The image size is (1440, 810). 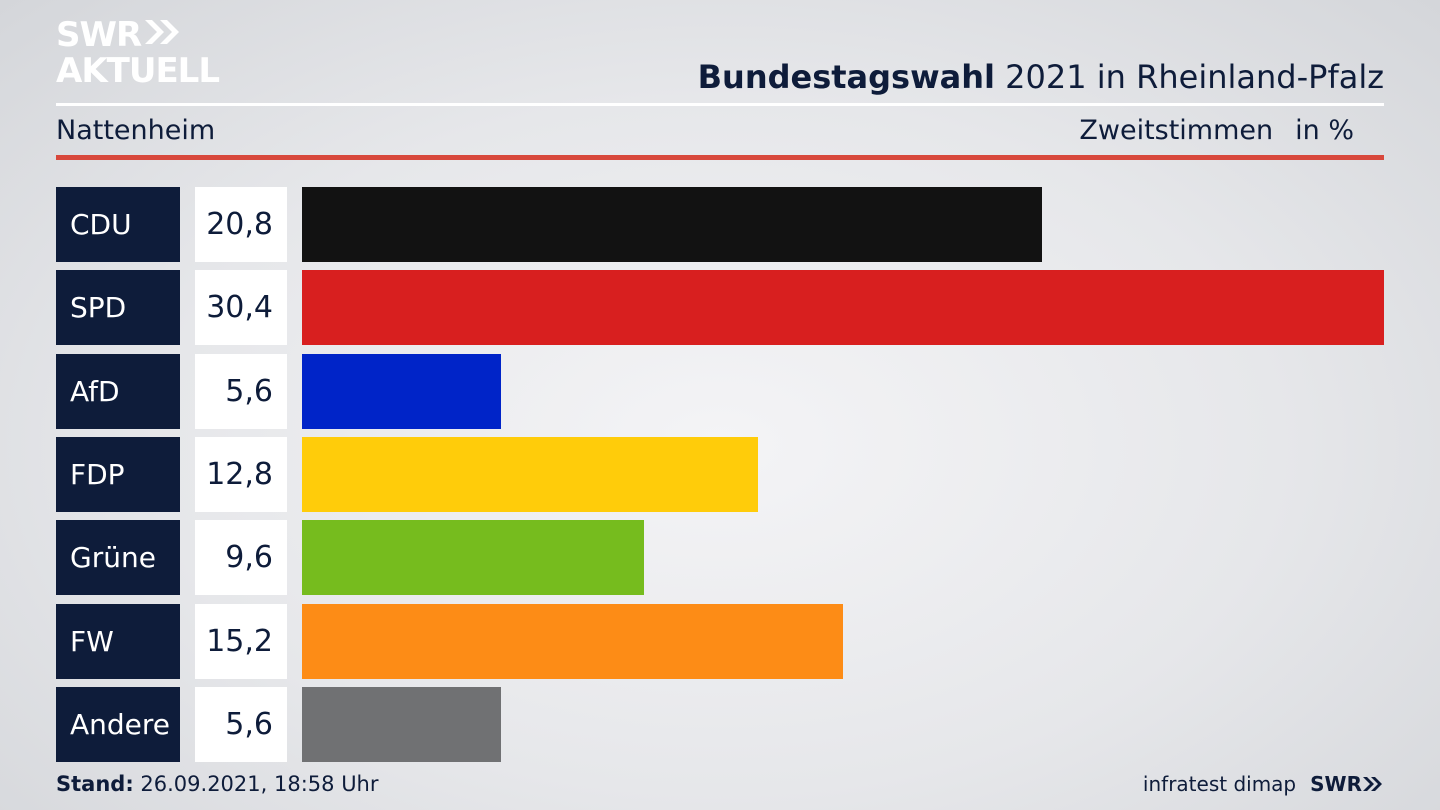 I want to click on bar-row: FDP 12,8, so click(x=720, y=474).